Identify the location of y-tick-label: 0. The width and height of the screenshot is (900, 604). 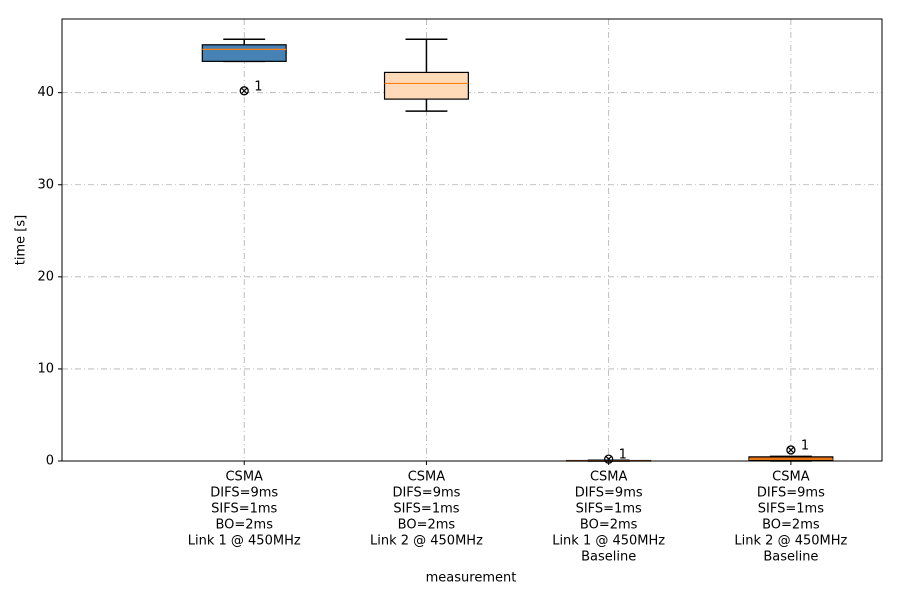
(50, 461).